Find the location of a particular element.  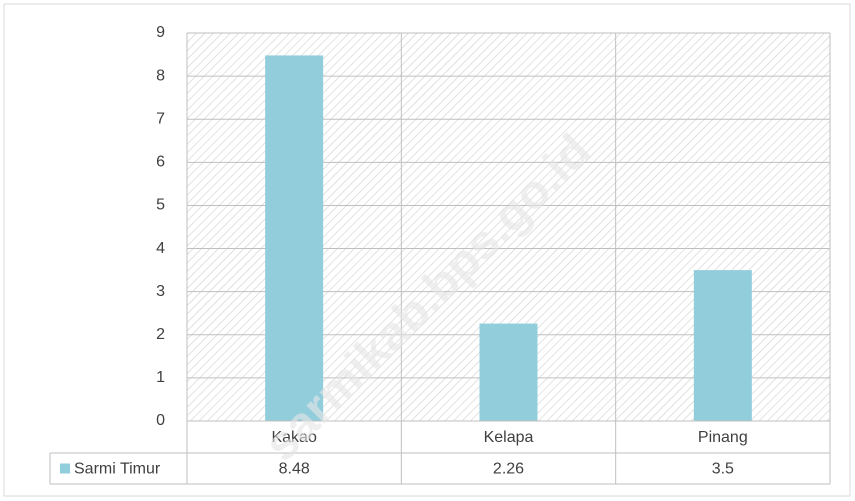

table-value: 8.48 is located at coordinates (294, 469).